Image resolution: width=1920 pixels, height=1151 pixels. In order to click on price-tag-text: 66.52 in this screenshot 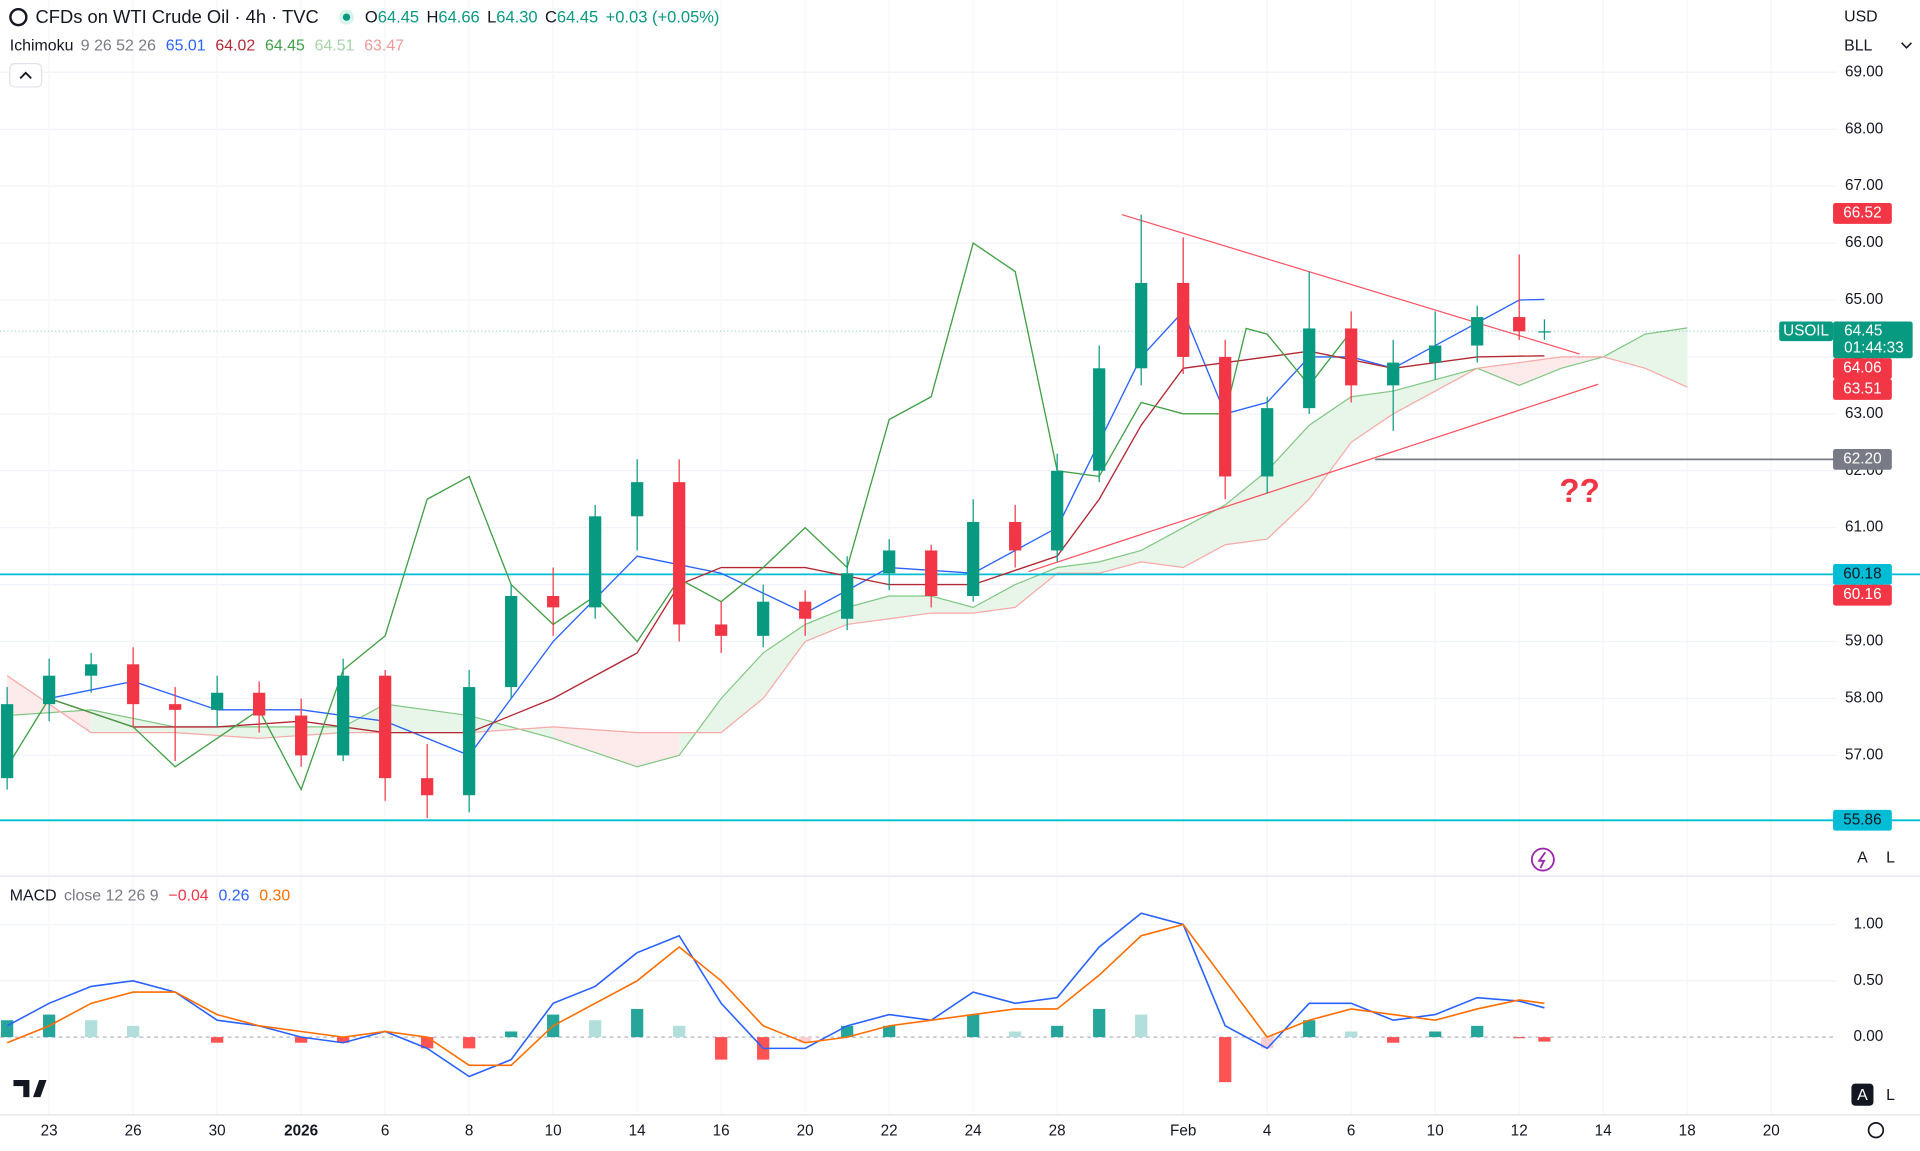, I will do `click(1862, 213)`.